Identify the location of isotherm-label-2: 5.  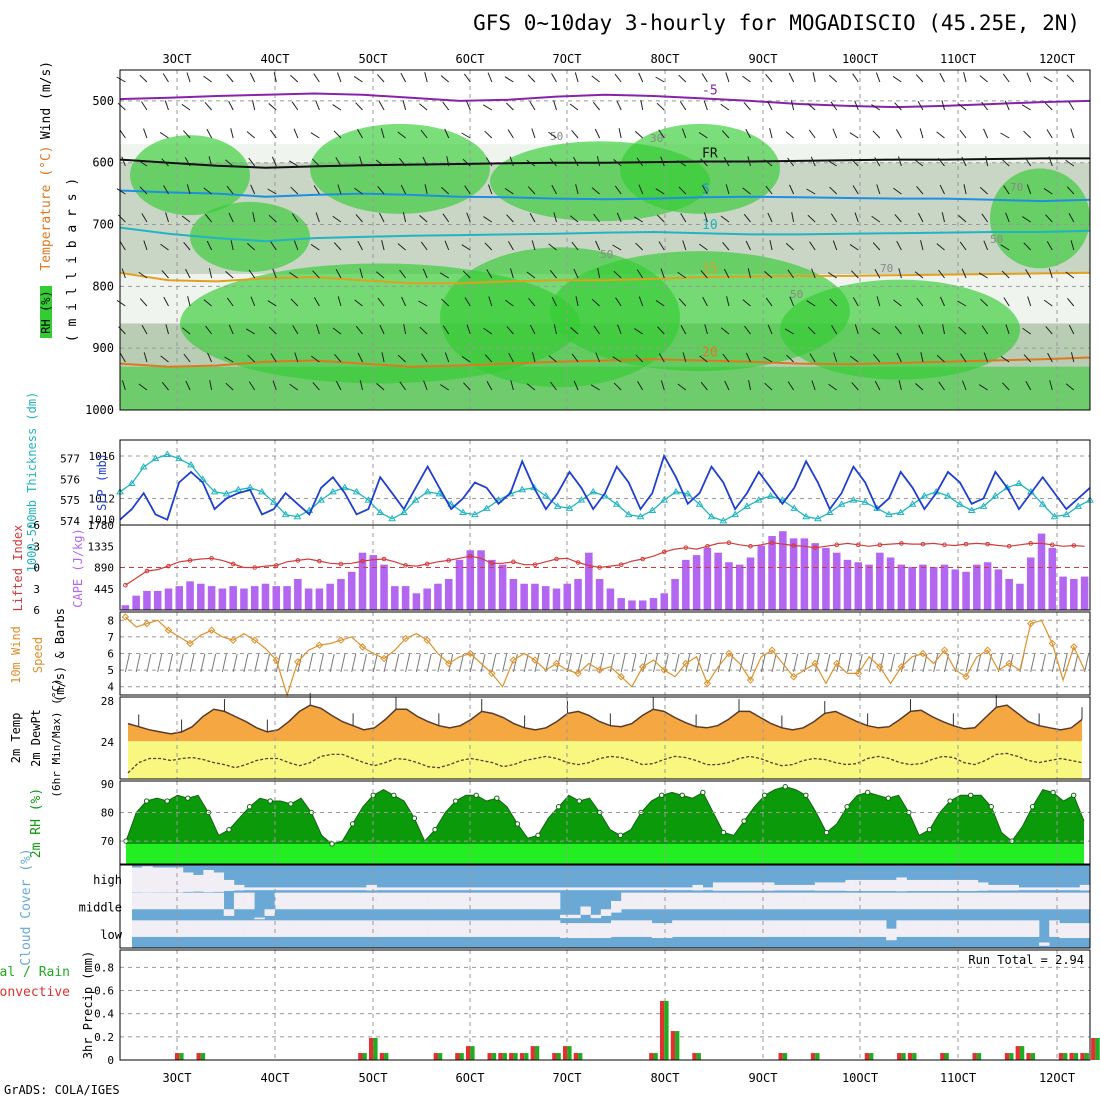
(706, 189).